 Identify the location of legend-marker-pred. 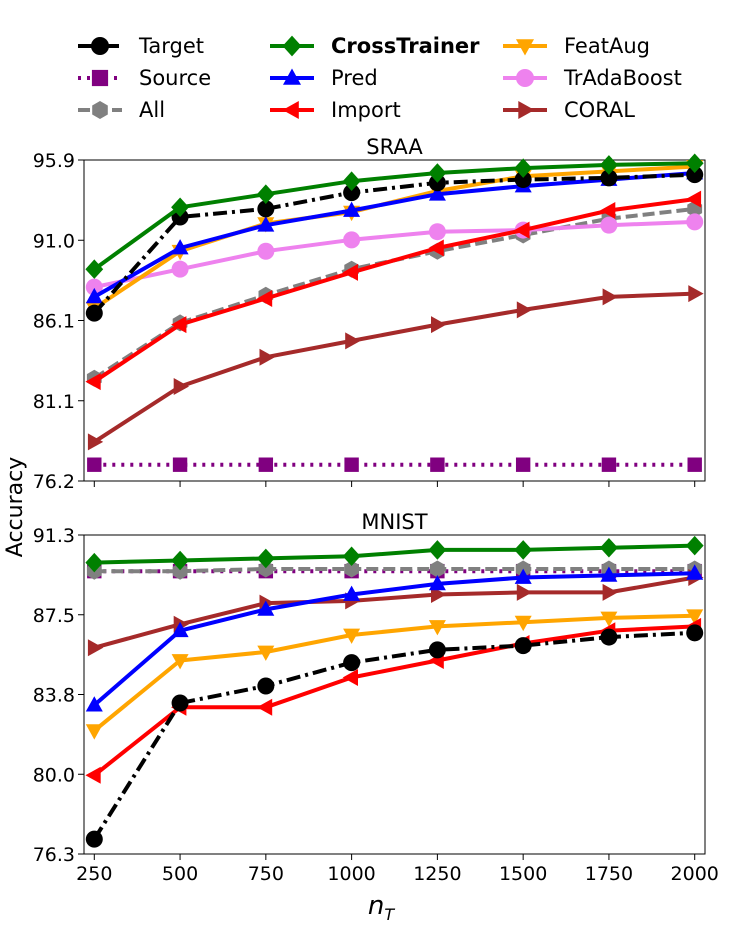
(292, 76).